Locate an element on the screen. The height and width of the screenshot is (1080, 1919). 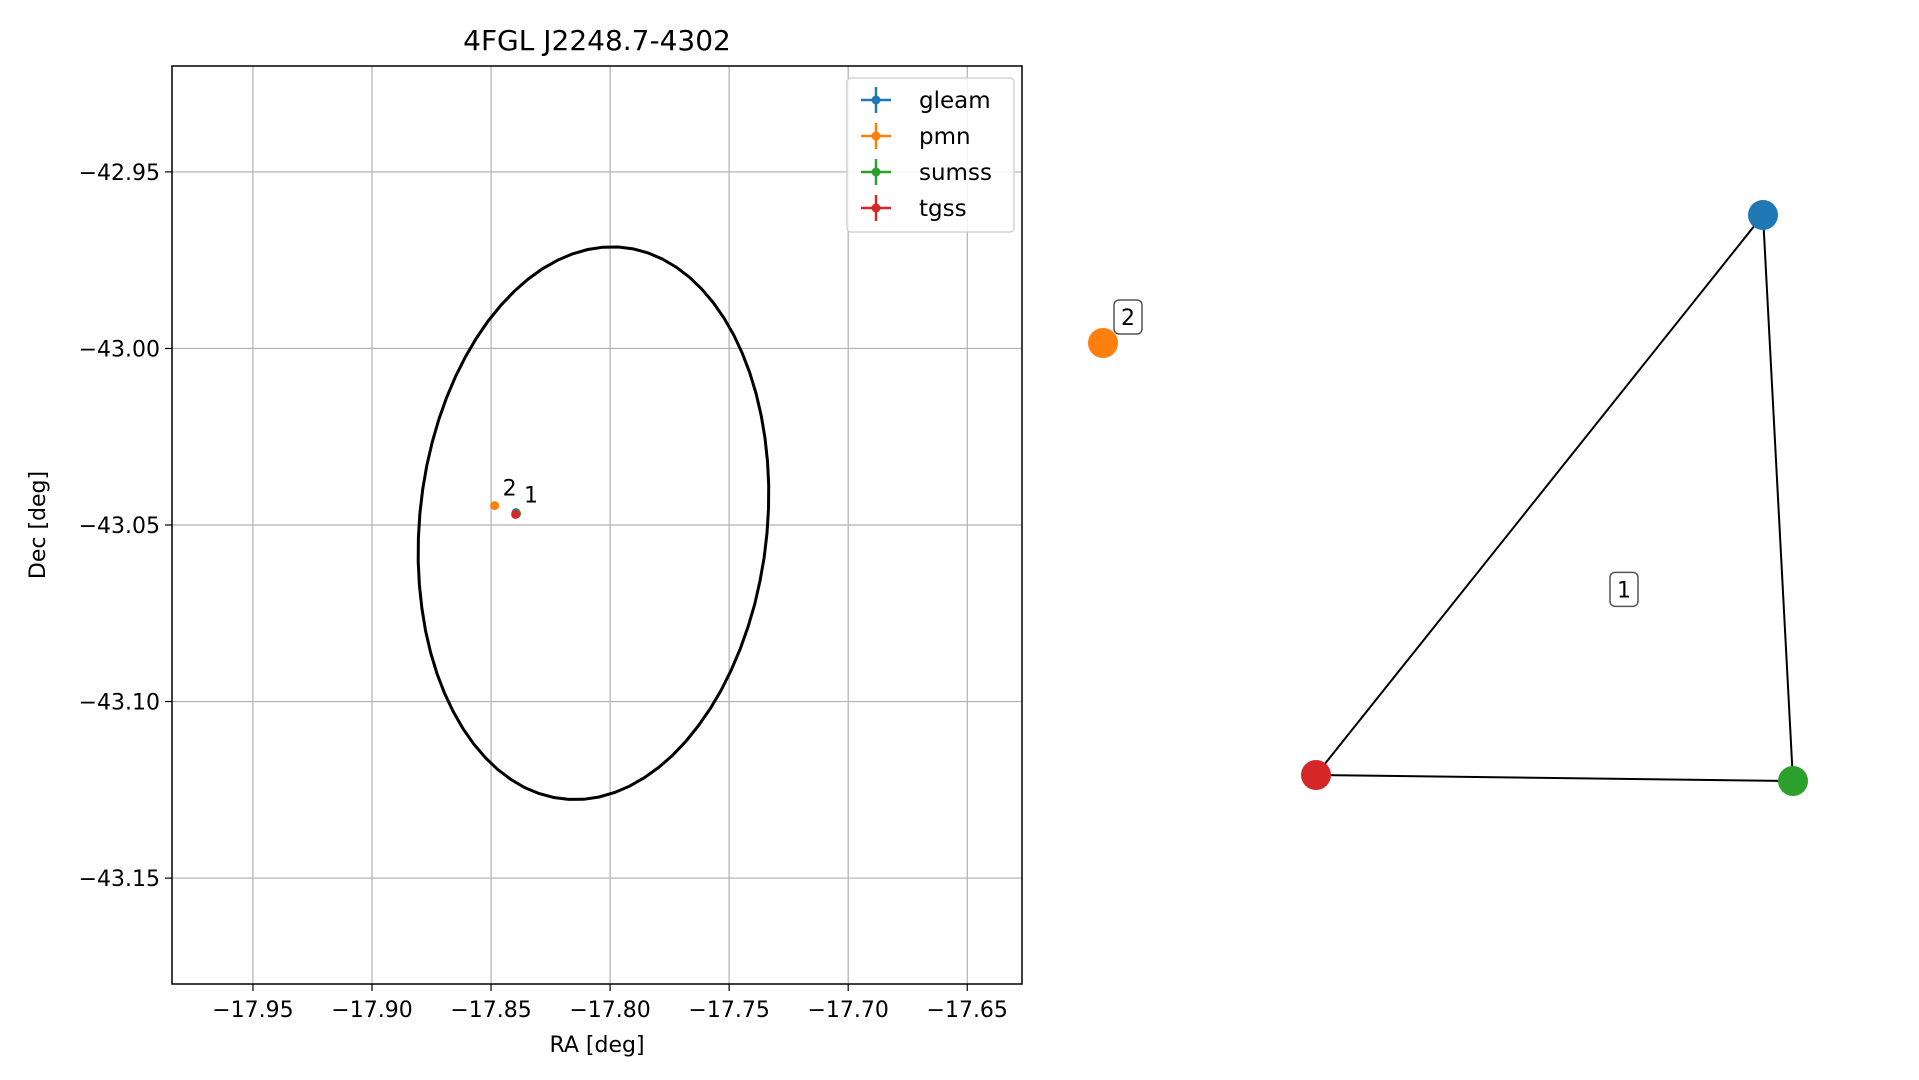
point-annotation: 1 is located at coordinates (531, 496).